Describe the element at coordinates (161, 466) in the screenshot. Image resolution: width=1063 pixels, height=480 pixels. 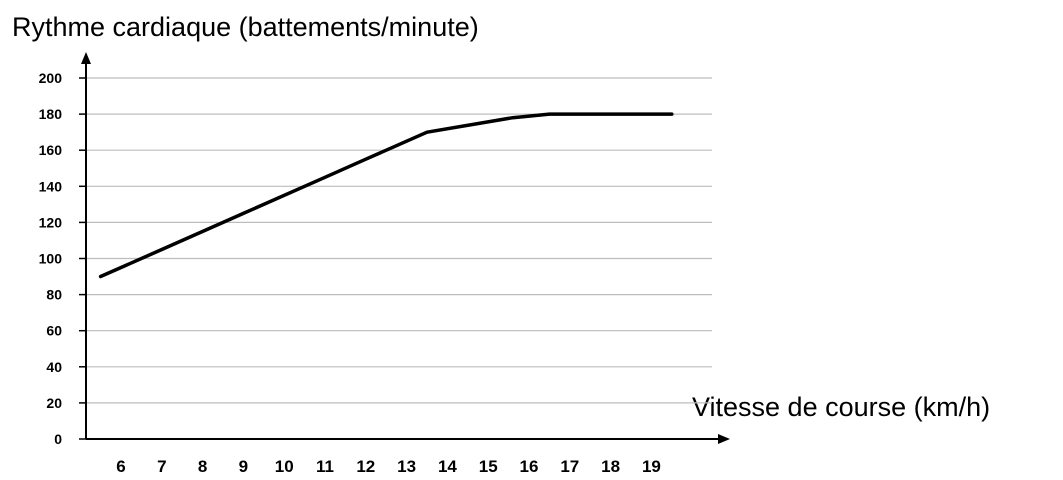
I see `x-tick-label: 7` at that location.